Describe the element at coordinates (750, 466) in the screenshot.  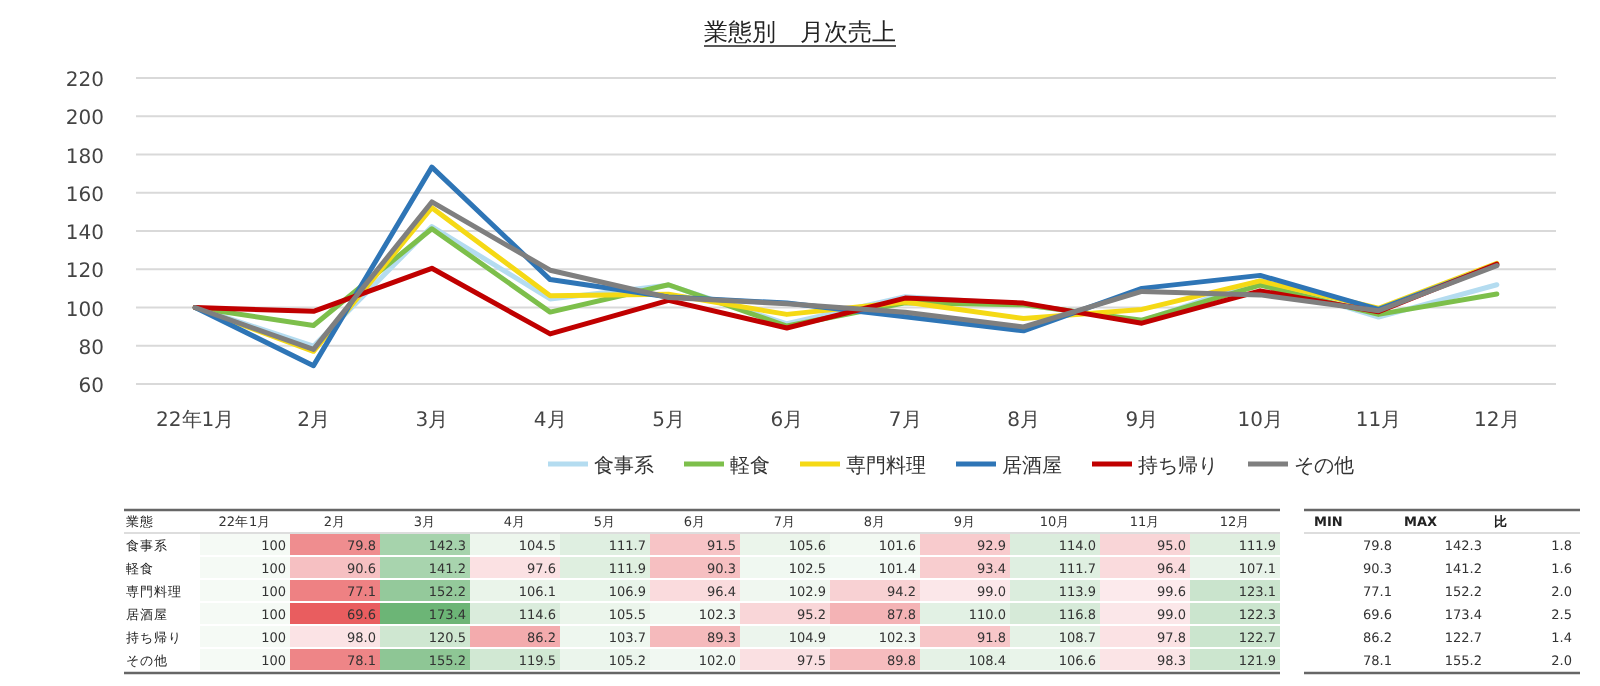
I see `legend-label: 軽食` at that location.